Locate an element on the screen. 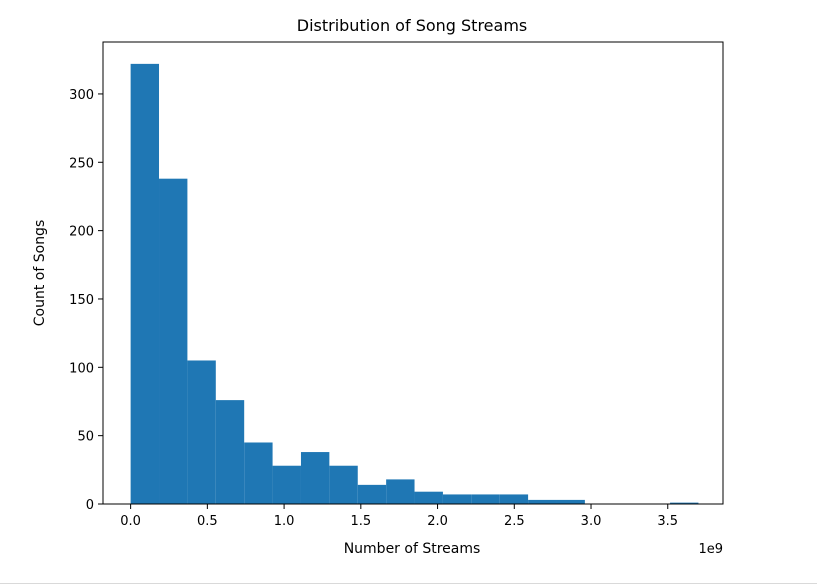  y-tick-label: 300 is located at coordinates (81, 95).